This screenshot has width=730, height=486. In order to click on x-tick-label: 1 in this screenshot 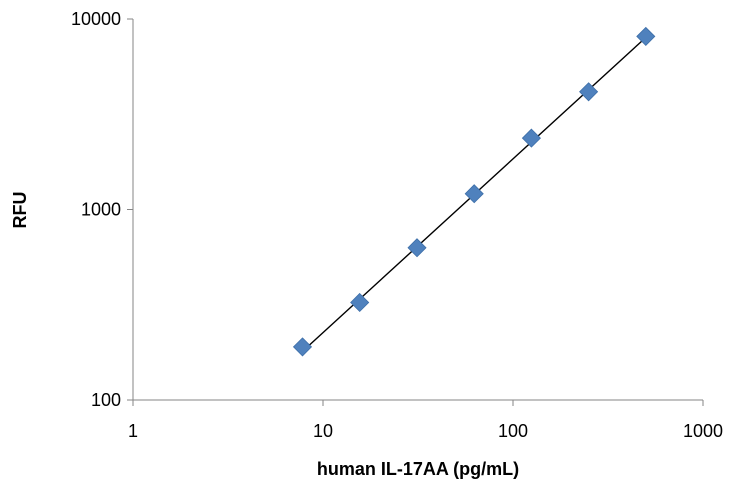, I will do `click(133, 431)`.